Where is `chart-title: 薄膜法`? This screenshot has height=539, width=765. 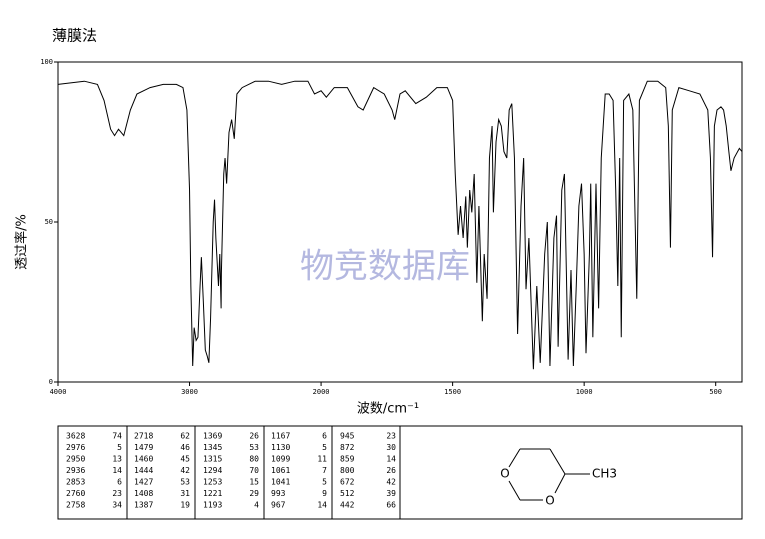 chart-title: 薄膜法 is located at coordinates (74, 36).